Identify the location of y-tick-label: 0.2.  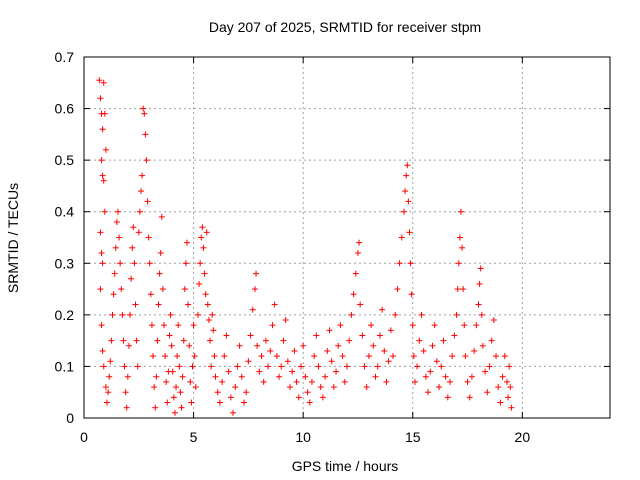
(65, 315).